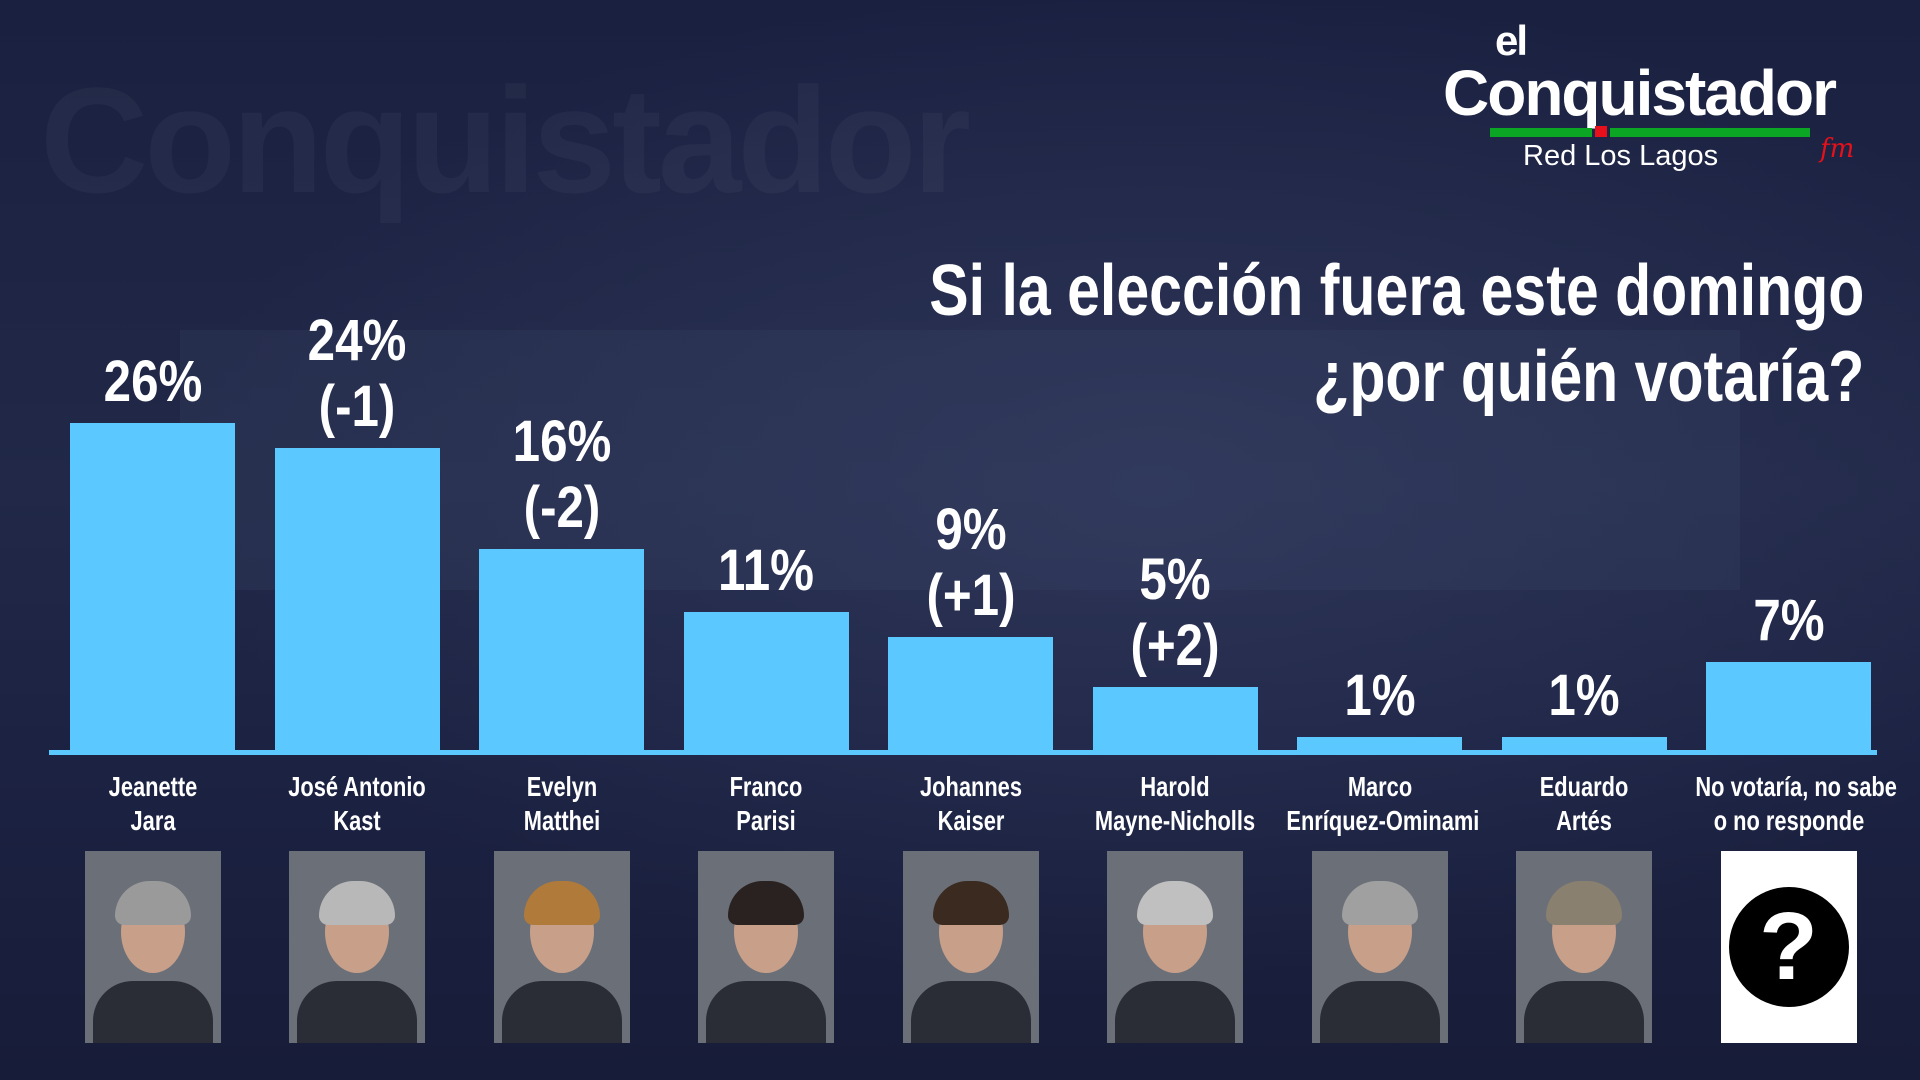 The image size is (1920, 1080). I want to click on category-label: Jeanette Jara, so click(152, 804).